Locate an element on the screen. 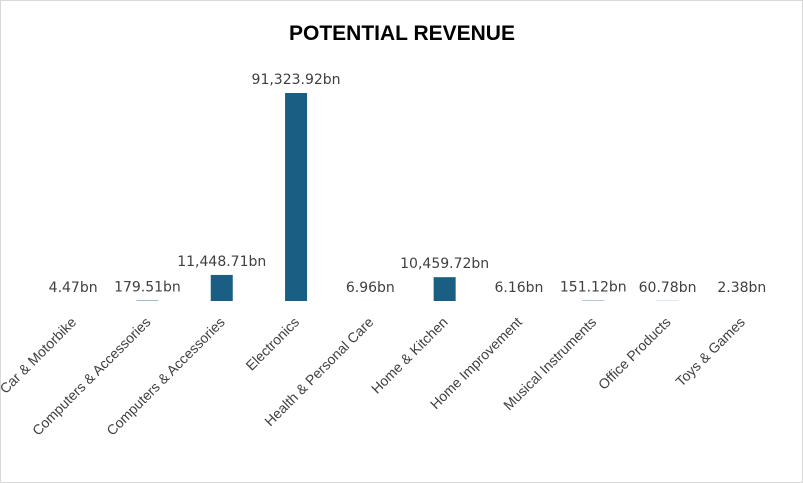  chart-title: POTENTIAL REVENUE is located at coordinates (402, 33).